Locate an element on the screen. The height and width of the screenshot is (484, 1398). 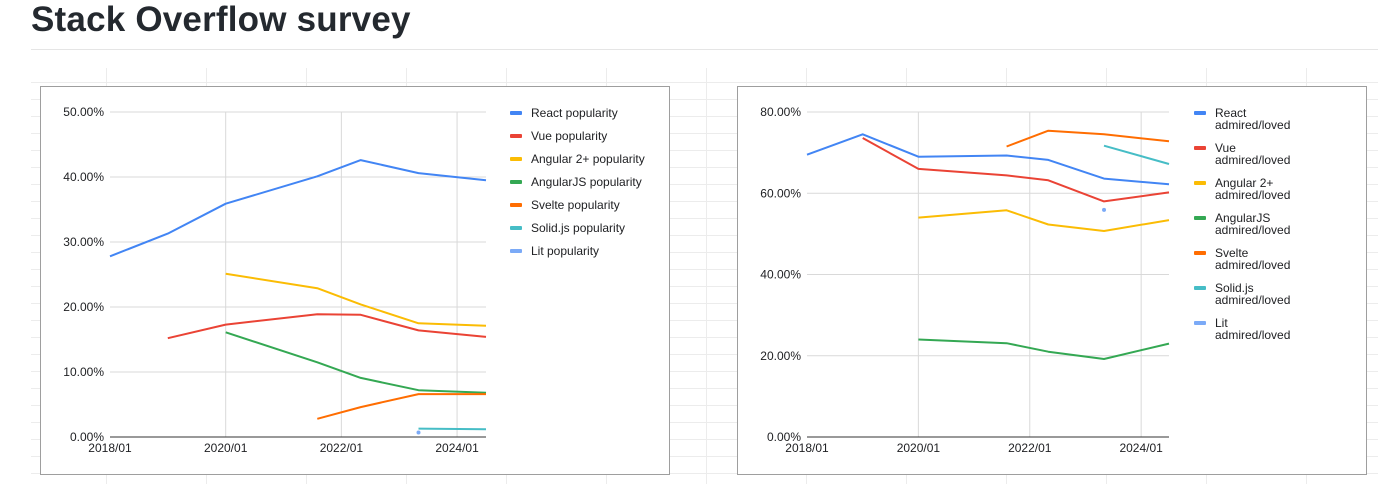
legend-swatch-angular-2-admired-loved is located at coordinates (1200, 183).